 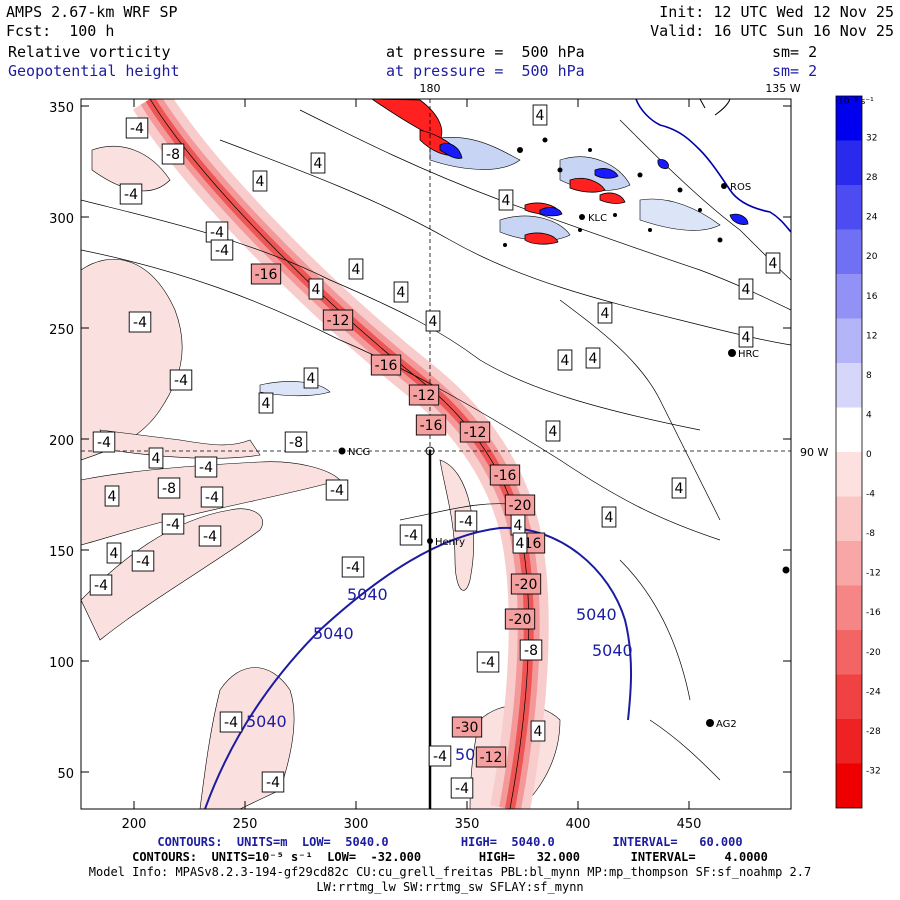 I want to click on colorbar-label: 0, so click(x=869, y=455).